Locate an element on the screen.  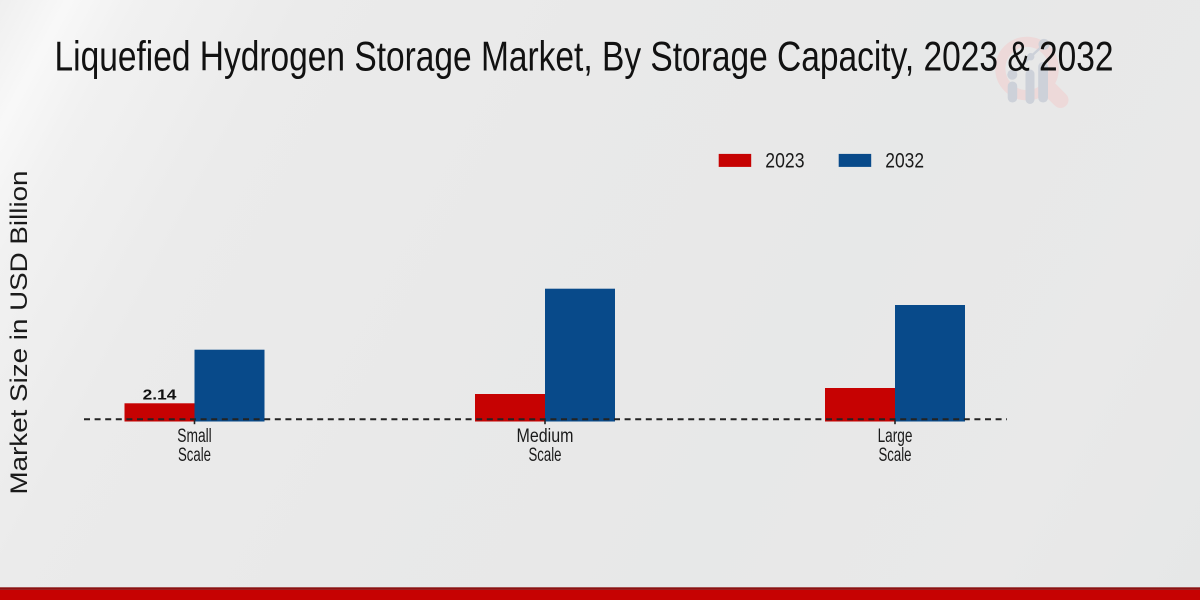
svg-text: 2032 is located at coordinates (904, 161).